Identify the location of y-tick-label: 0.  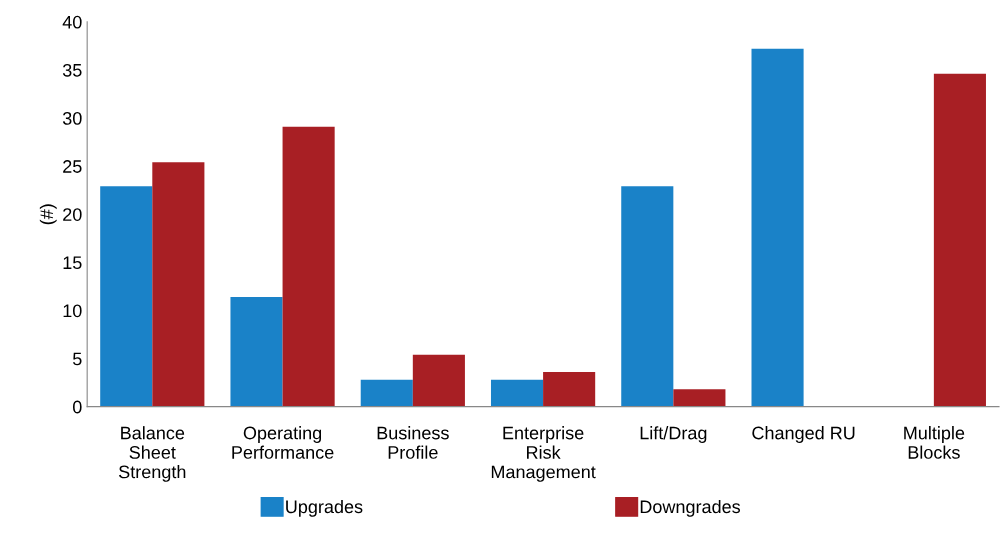
(77, 407).